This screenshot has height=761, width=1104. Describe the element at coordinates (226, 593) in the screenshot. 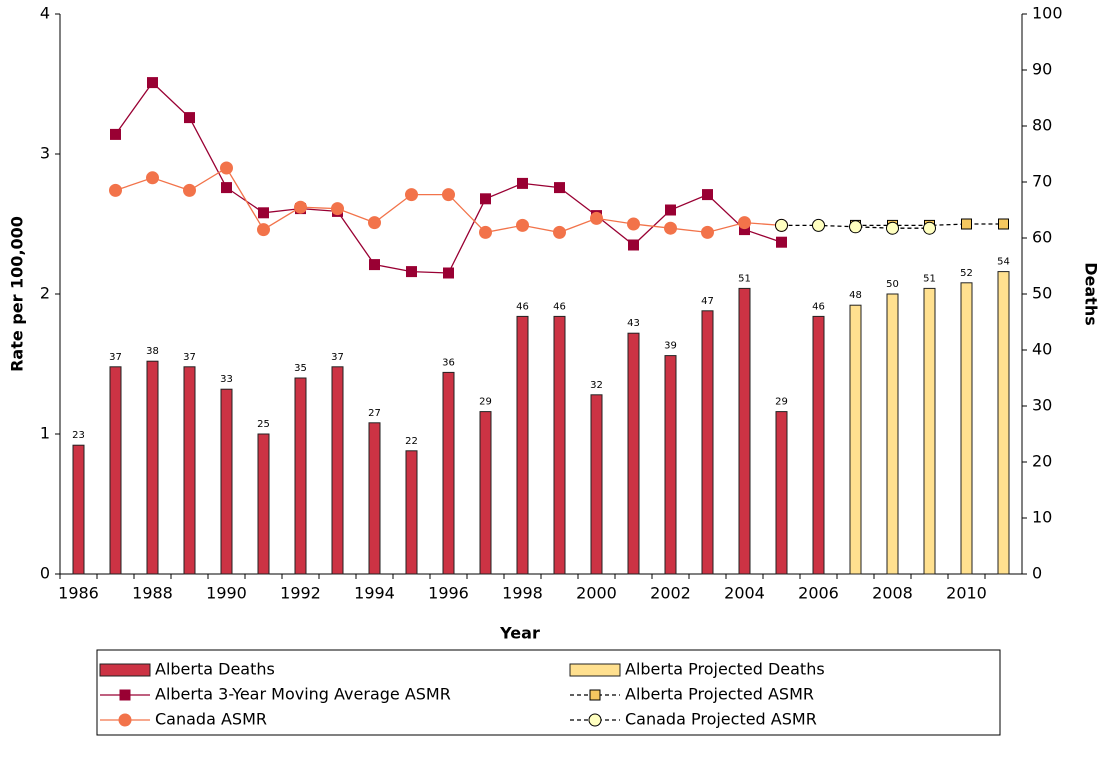

I see `x-tick-label: 1990` at that location.